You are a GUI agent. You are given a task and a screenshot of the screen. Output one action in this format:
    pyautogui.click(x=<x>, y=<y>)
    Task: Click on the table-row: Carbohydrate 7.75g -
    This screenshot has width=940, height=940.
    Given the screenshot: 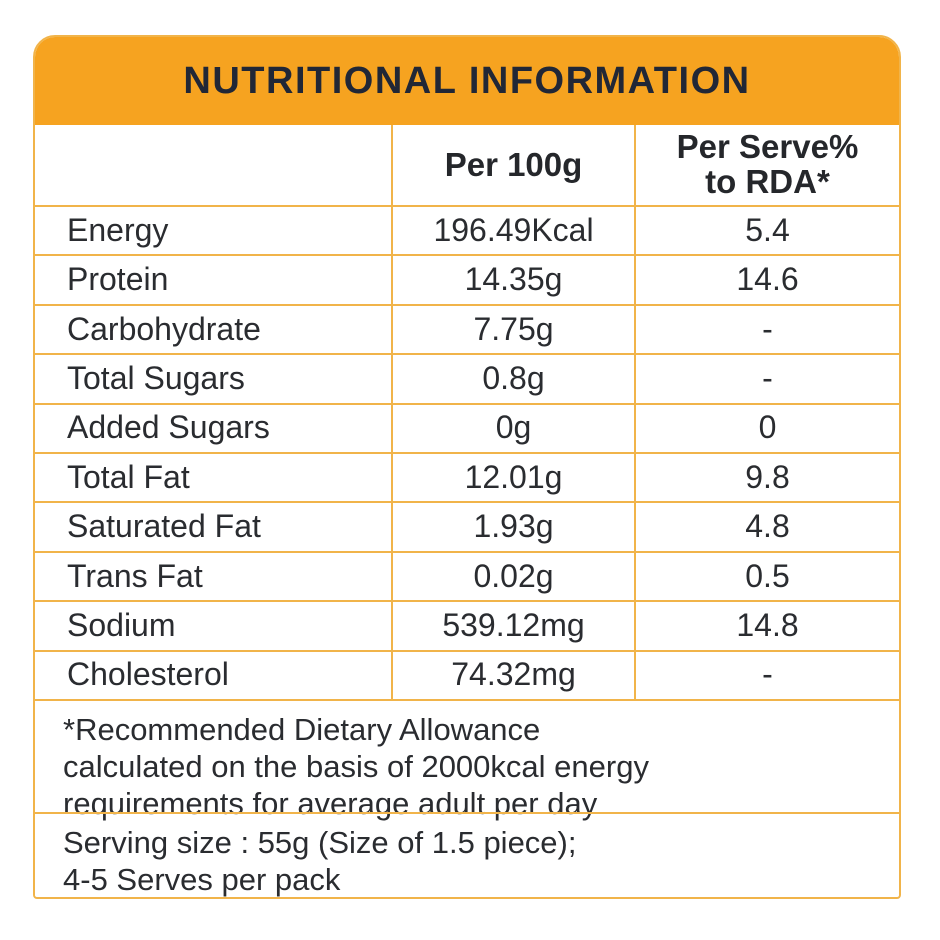 What is the action you would take?
    pyautogui.click(x=467, y=328)
    